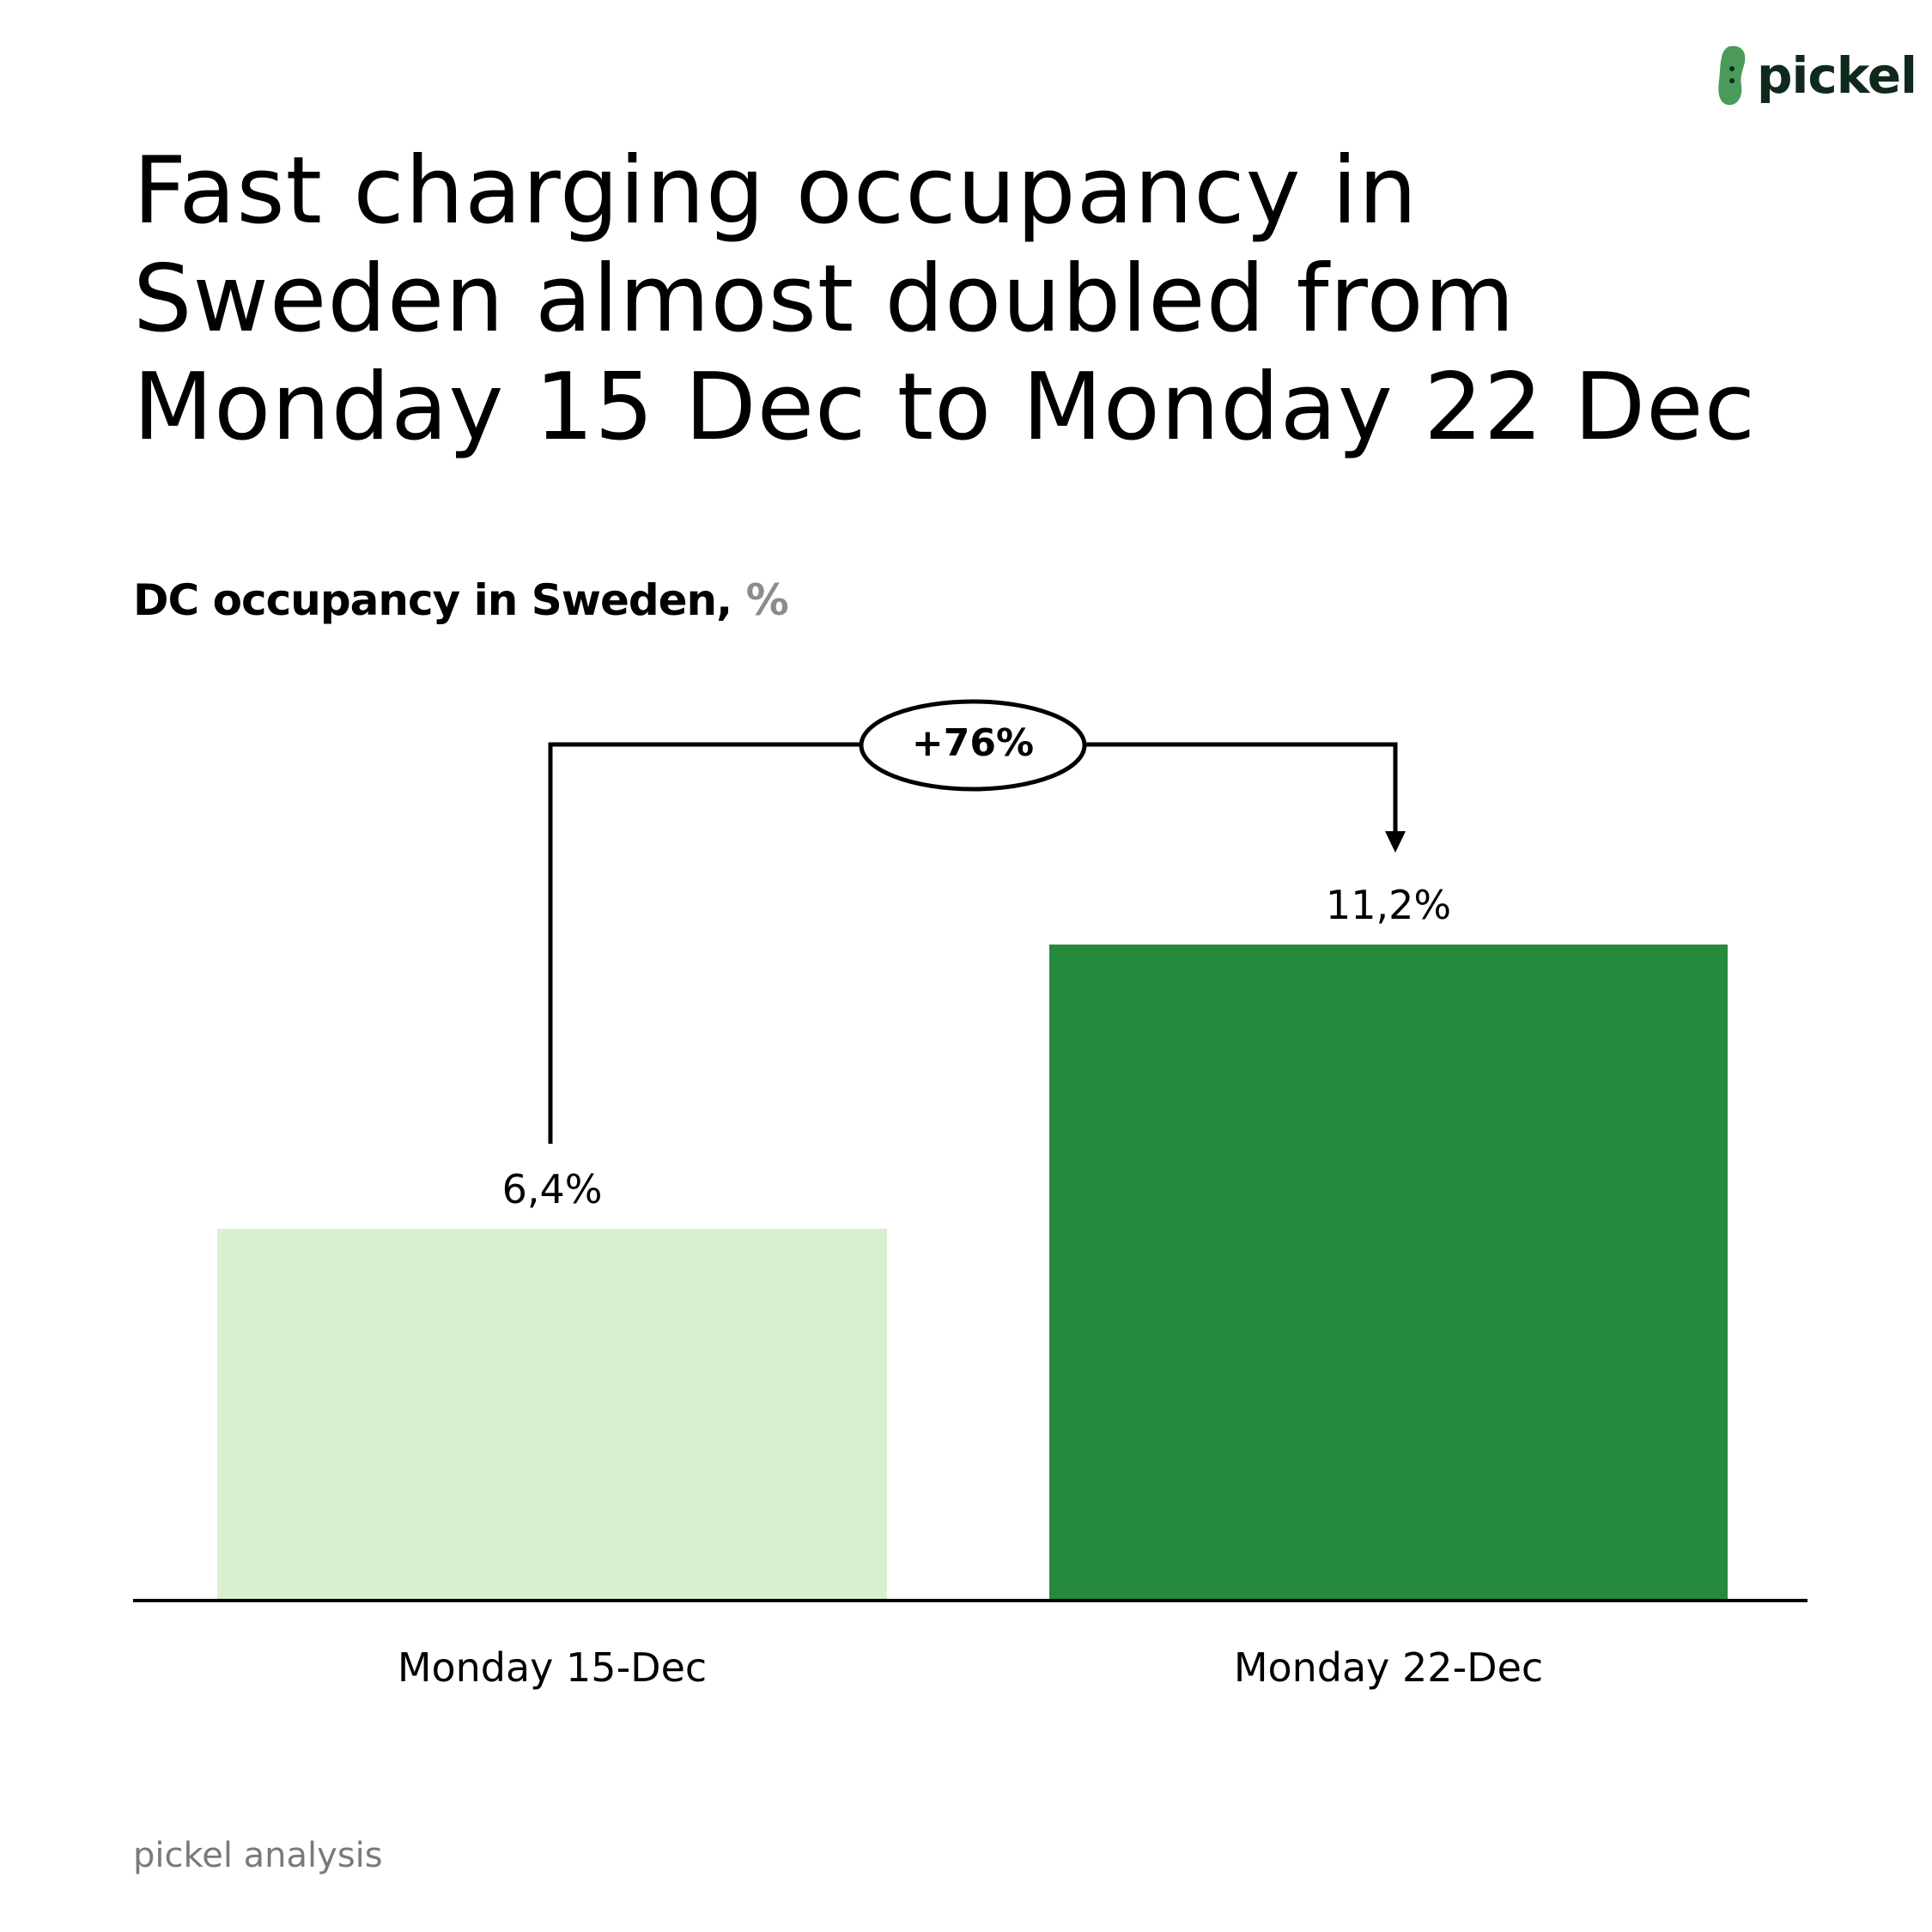 The height and width of the screenshot is (1932, 1932). I want to click on title-line-1: Fast charging occupancy in, so click(776, 191).